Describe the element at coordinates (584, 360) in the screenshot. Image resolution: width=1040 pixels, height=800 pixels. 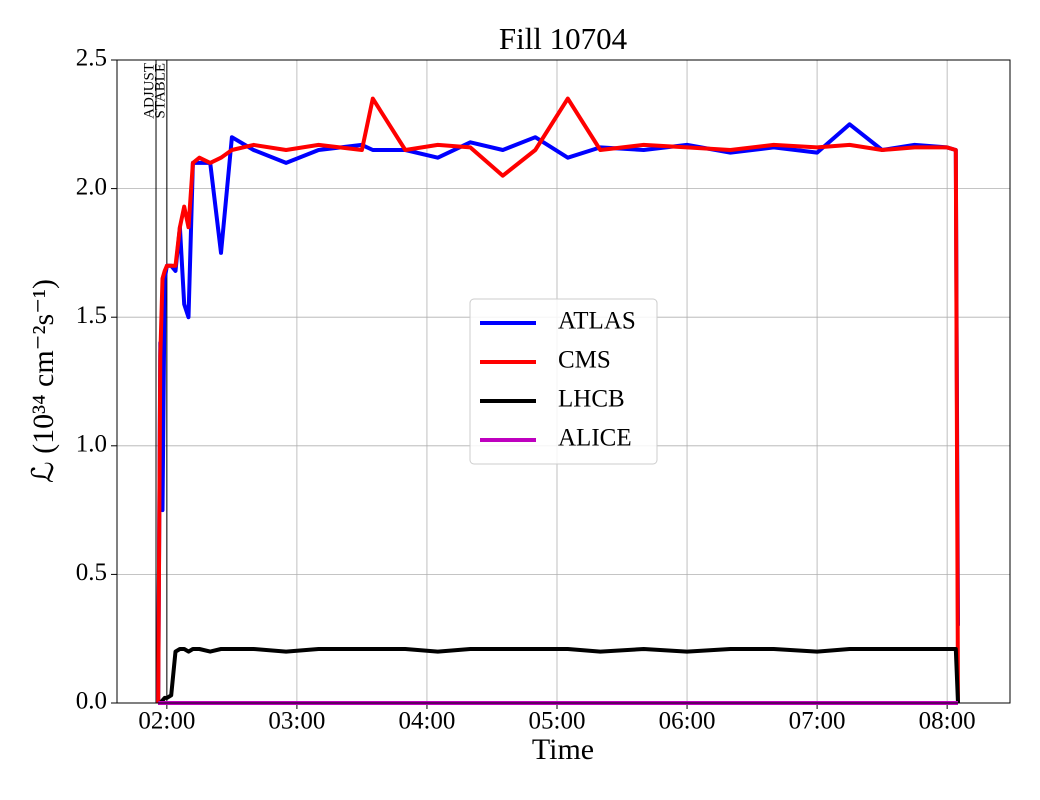
I see `legend-label: CMS` at that location.